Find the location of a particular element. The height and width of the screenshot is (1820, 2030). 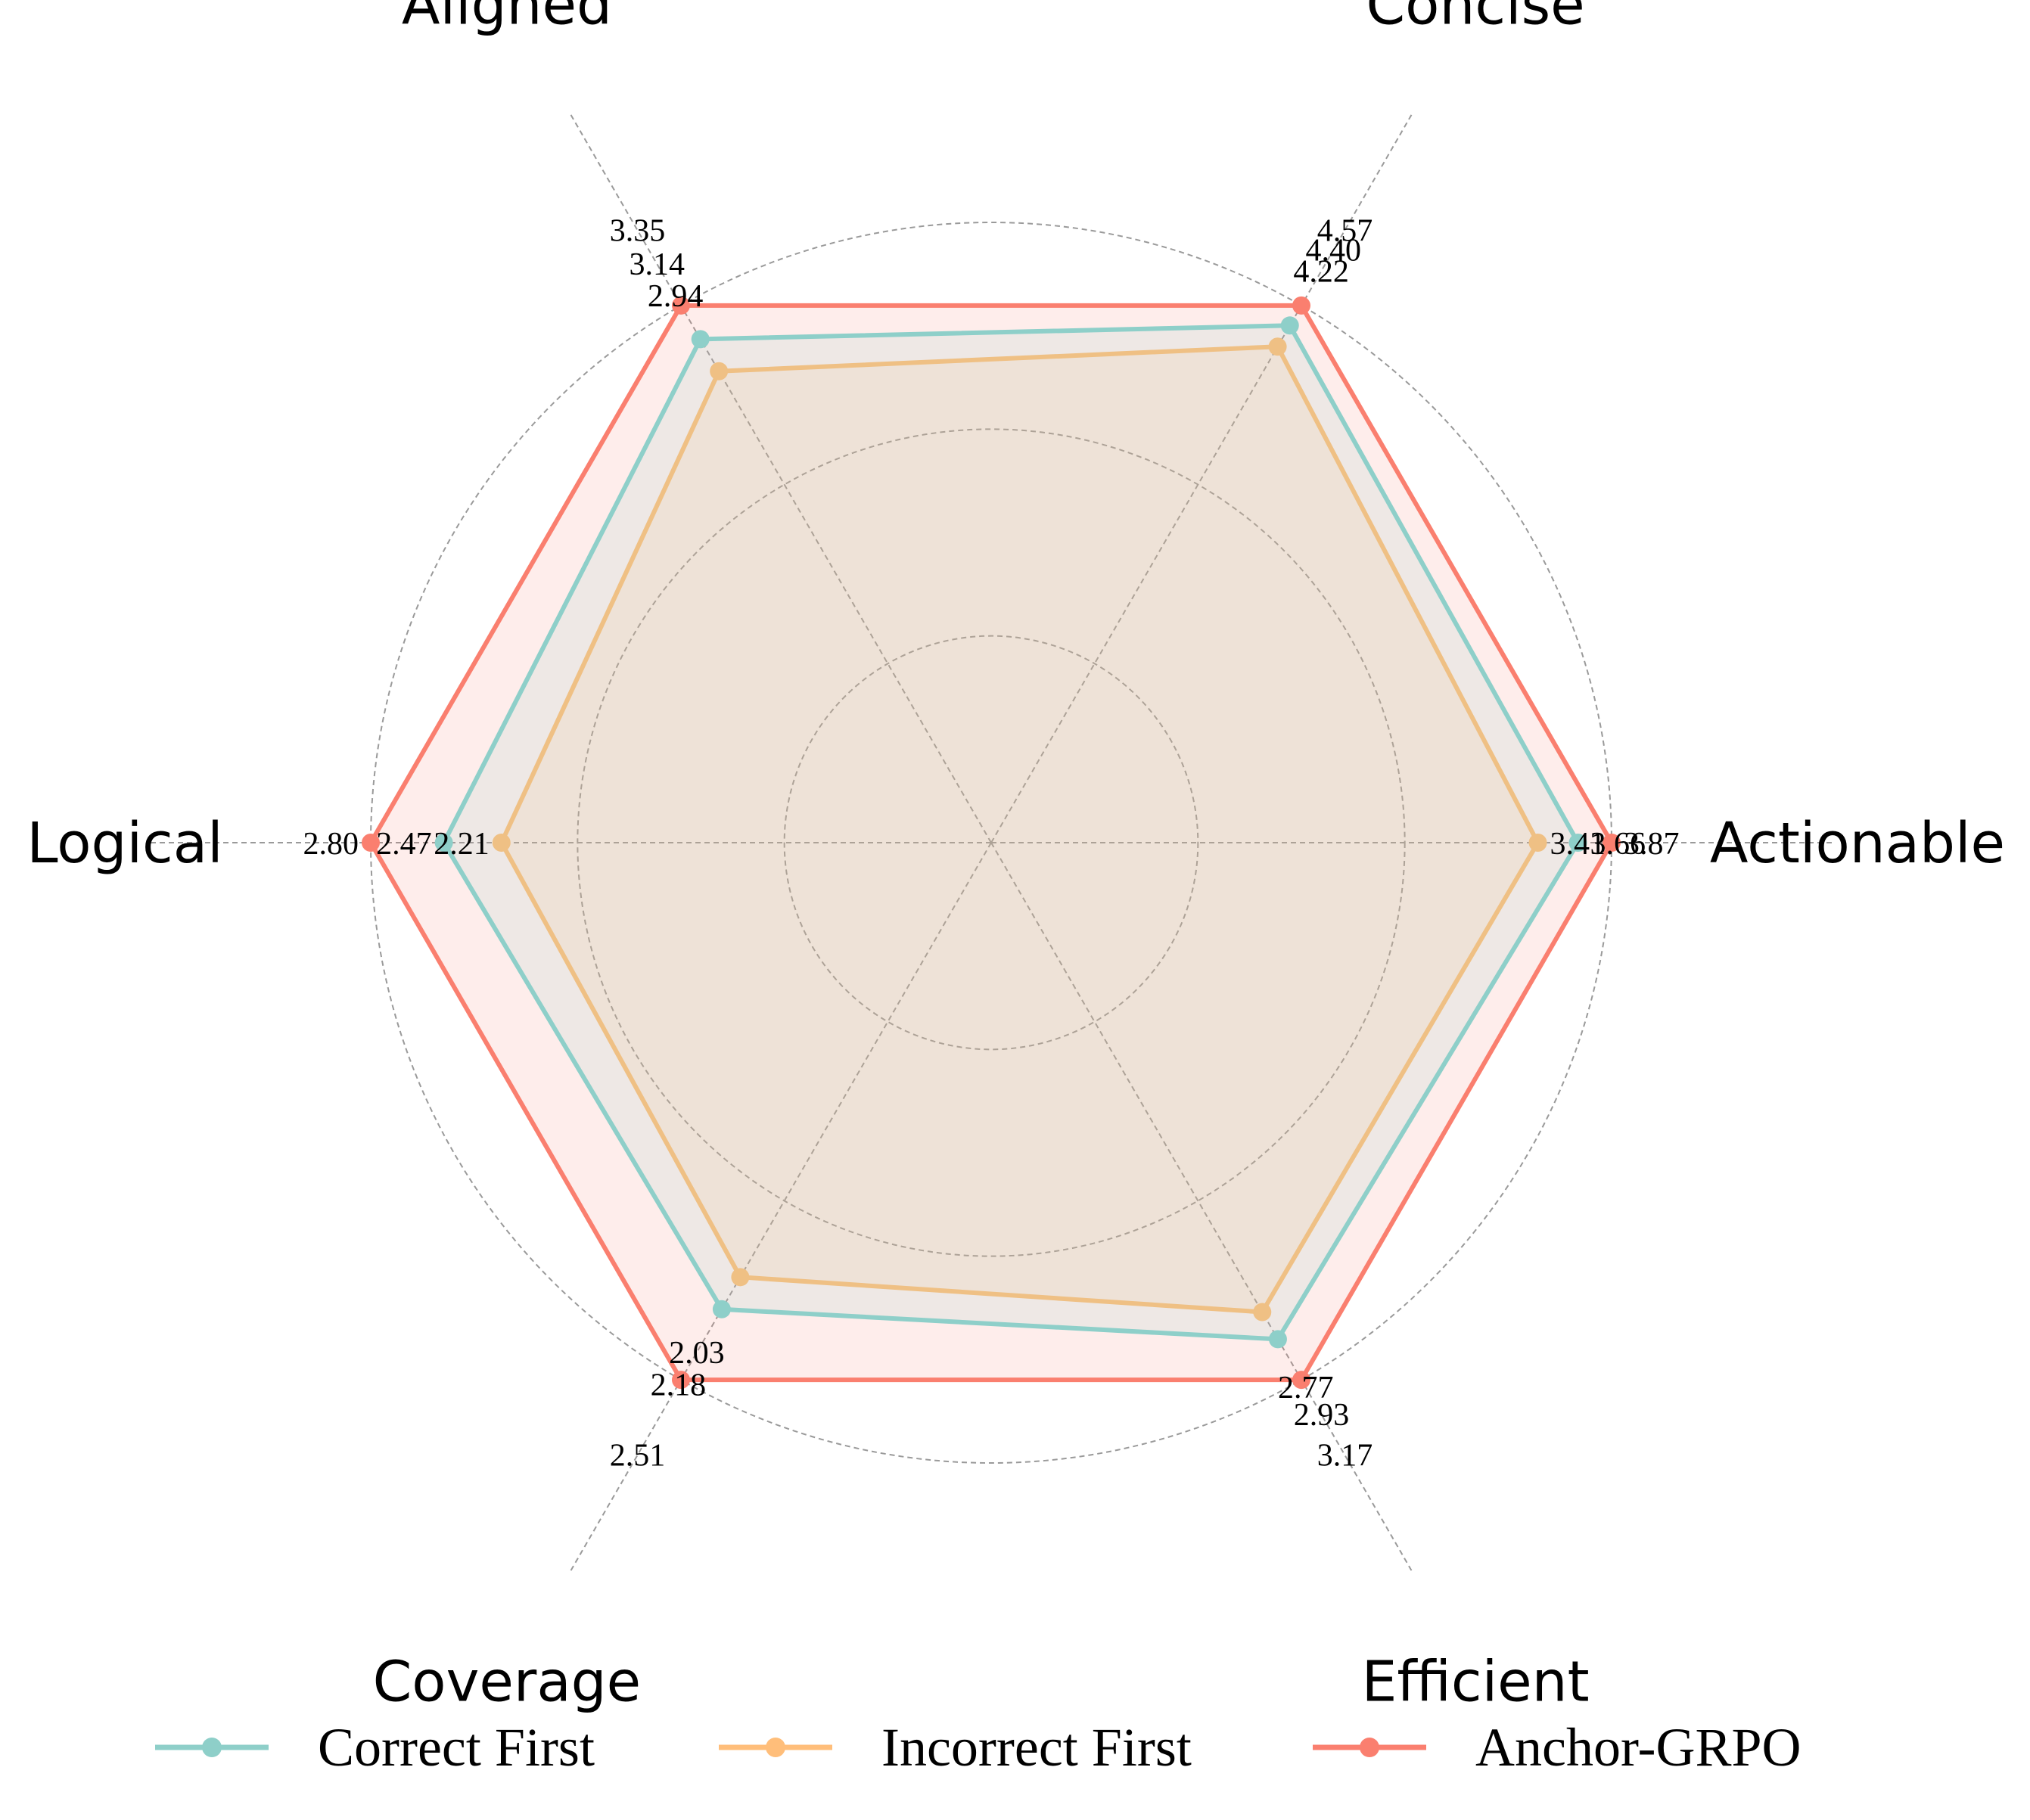

value-label-correct-first-concise: 4.40 is located at coordinates (1333, 251).